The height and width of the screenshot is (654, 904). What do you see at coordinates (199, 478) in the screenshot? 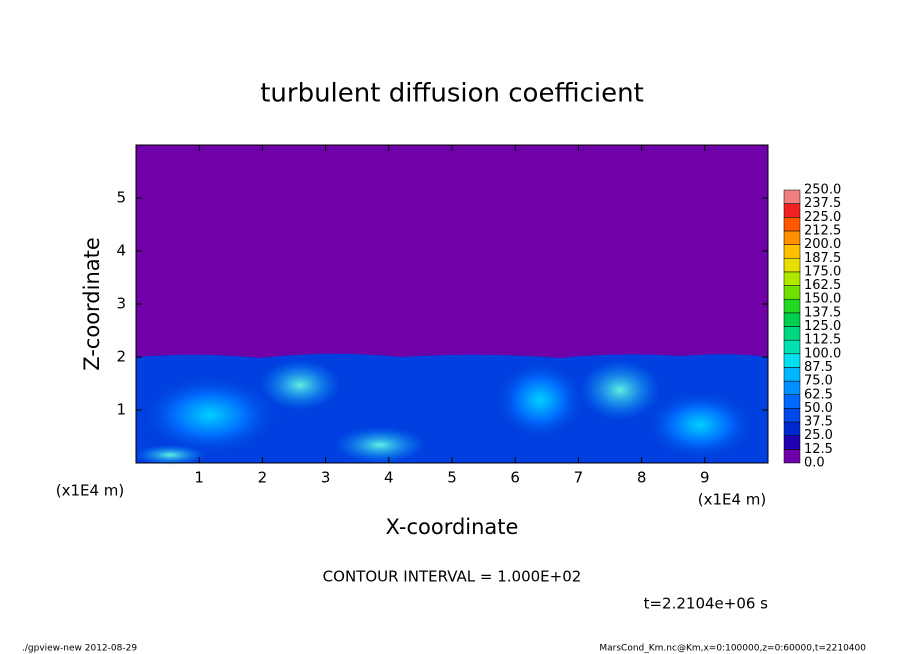
I see `x-tick-label: 1` at bounding box center [199, 478].